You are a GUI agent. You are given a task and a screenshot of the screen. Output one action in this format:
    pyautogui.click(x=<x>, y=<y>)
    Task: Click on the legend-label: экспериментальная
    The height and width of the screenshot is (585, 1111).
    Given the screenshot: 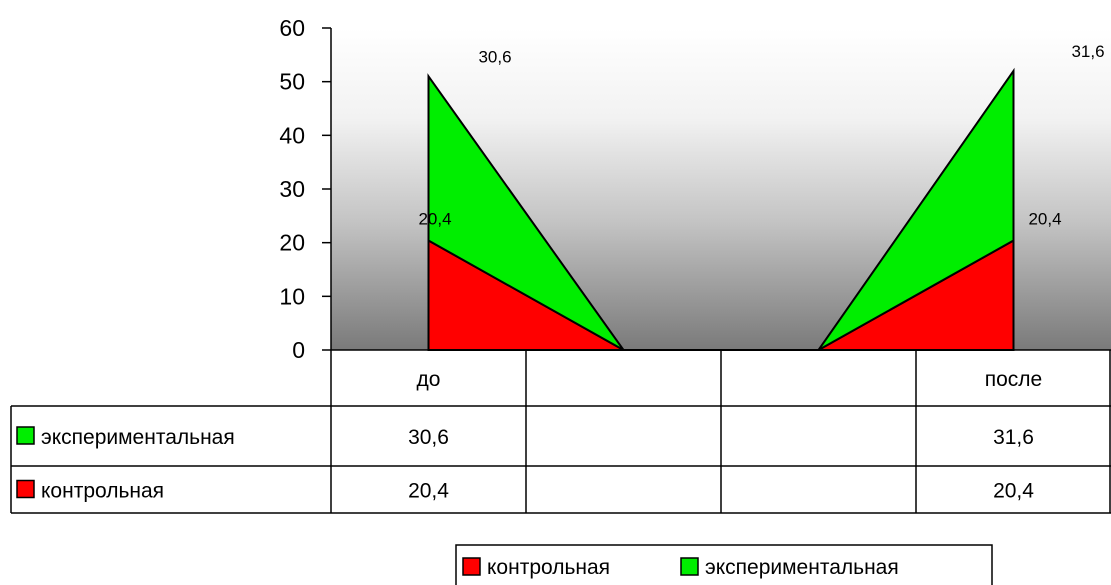 What is the action you would take?
    pyautogui.click(x=802, y=567)
    